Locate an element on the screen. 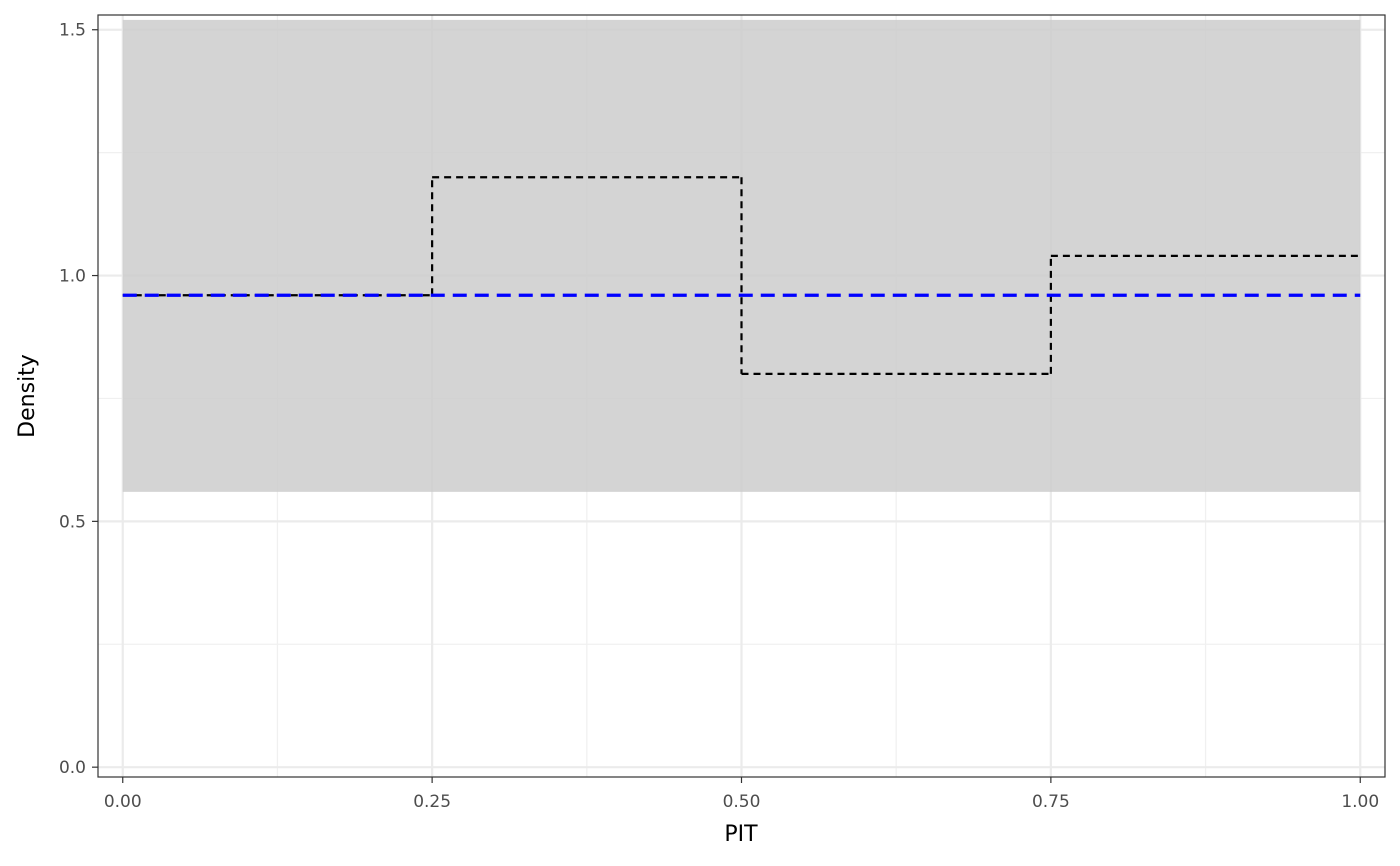 This screenshot has width=1400, height=866. x-tick-label: 0.50 is located at coordinates (742, 802).